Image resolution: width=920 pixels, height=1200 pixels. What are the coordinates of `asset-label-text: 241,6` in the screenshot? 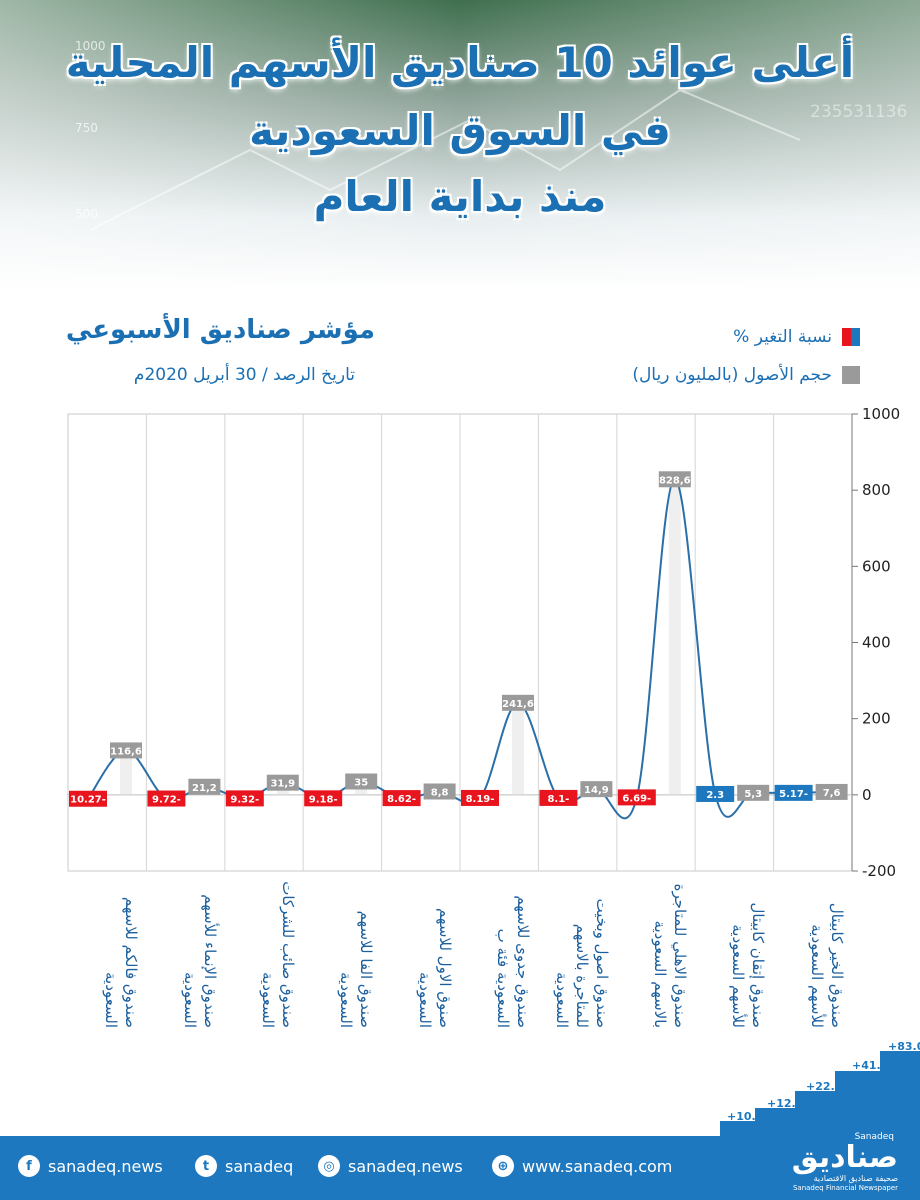 It's located at (518, 704).